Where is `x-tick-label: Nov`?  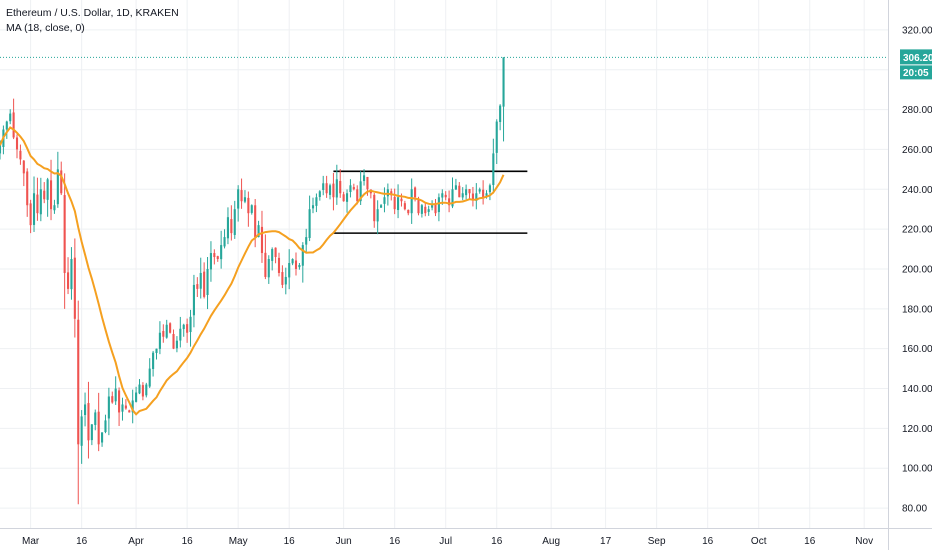
x-tick-label: Nov is located at coordinates (864, 541).